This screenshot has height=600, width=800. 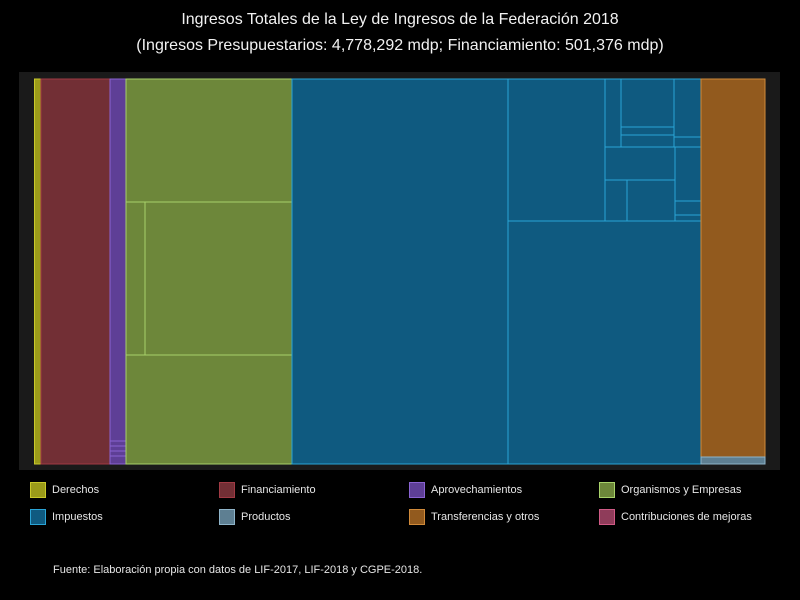 What do you see at coordinates (266, 517) in the screenshot?
I see `legend-label: Productos` at bounding box center [266, 517].